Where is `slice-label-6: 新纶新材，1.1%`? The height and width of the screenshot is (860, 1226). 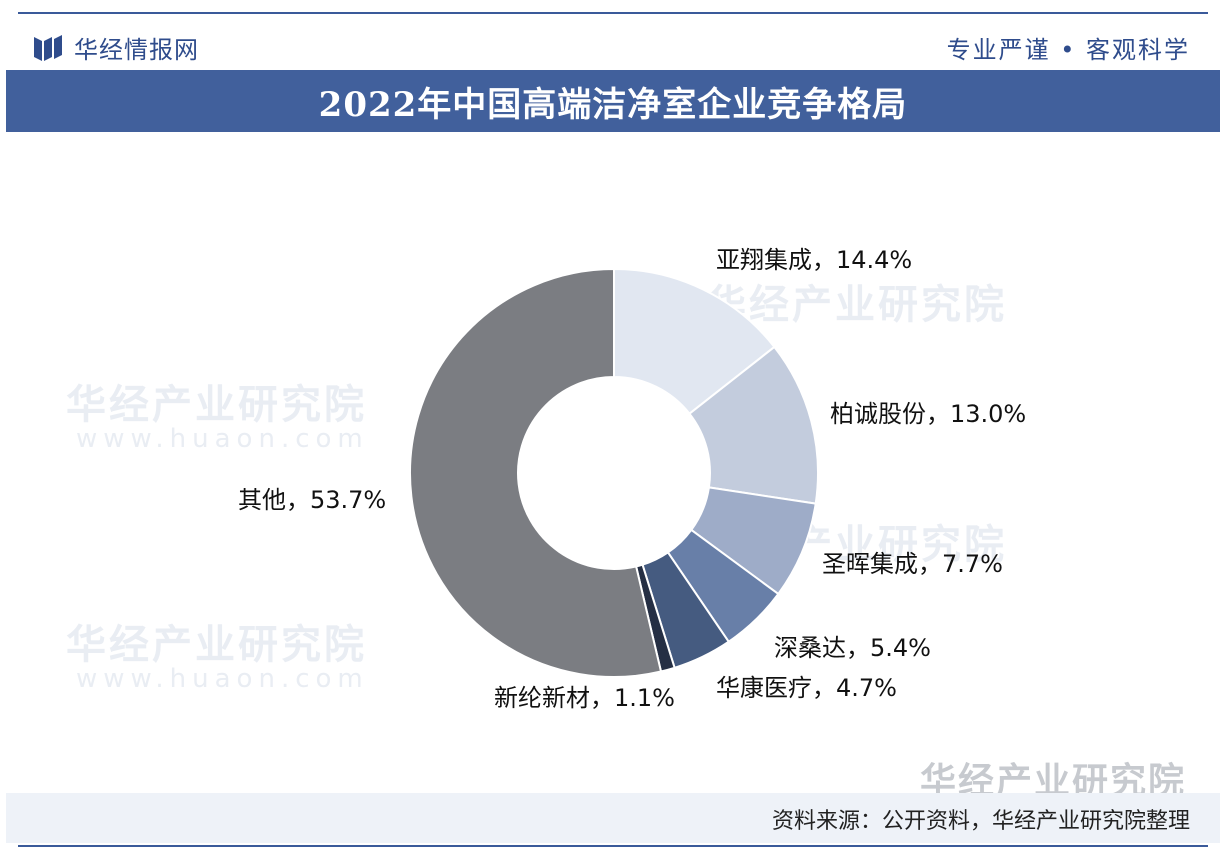 slice-label-6: 新纶新材，1.1% is located at coordinates (584, 698).